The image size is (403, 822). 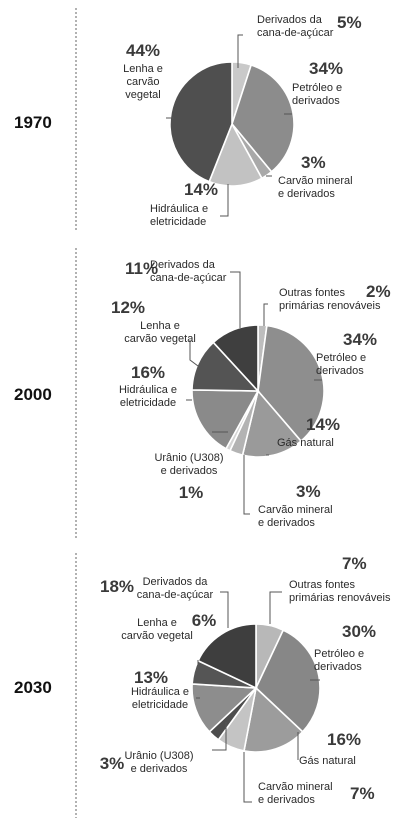 What do you see at coordinates (354, 563) in the screenshot?
I see `percent-label-2030-outras-fontes: 7%` at bounding box center [354, 563].